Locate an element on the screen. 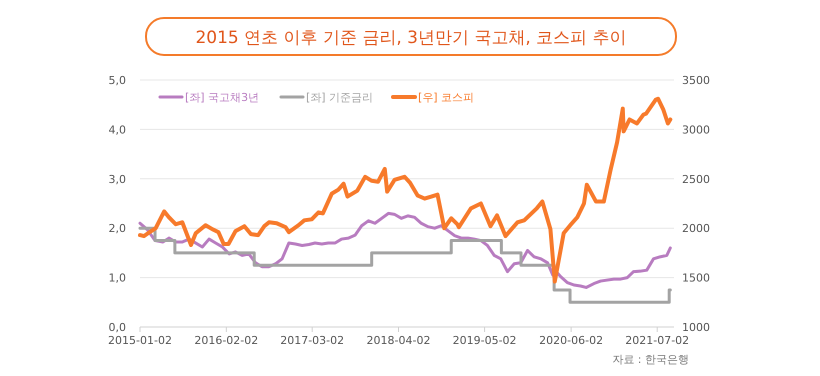 The width and height of the screenshot is (820, 376). legend-label: [우] 코스피 is located at coordinates (446, 97).